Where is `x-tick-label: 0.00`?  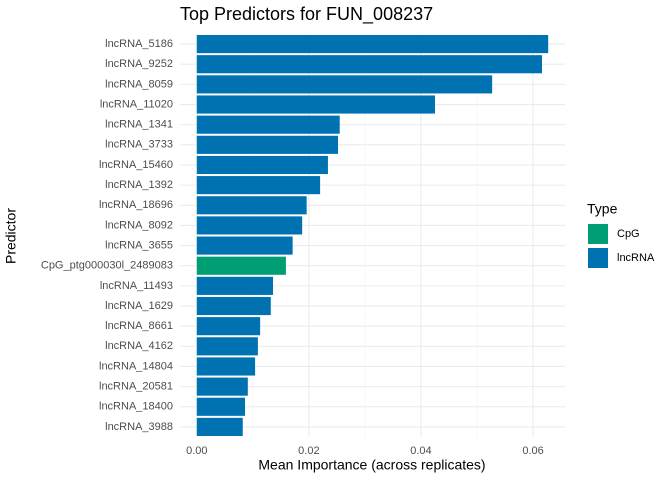
x-tick-label: 0.00 is located at coordinates (196, 451).